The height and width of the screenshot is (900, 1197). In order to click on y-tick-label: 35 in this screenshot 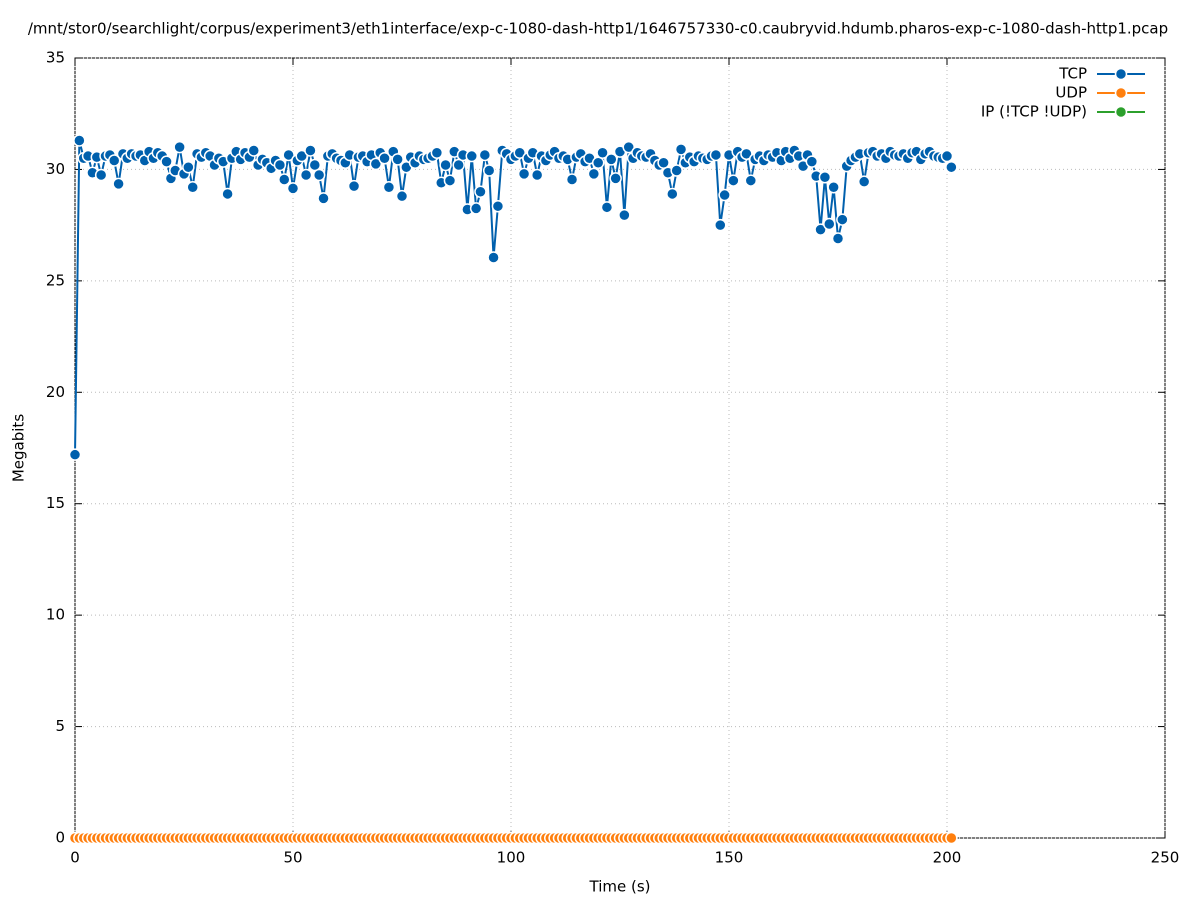, I will do `click(55, 58)`.